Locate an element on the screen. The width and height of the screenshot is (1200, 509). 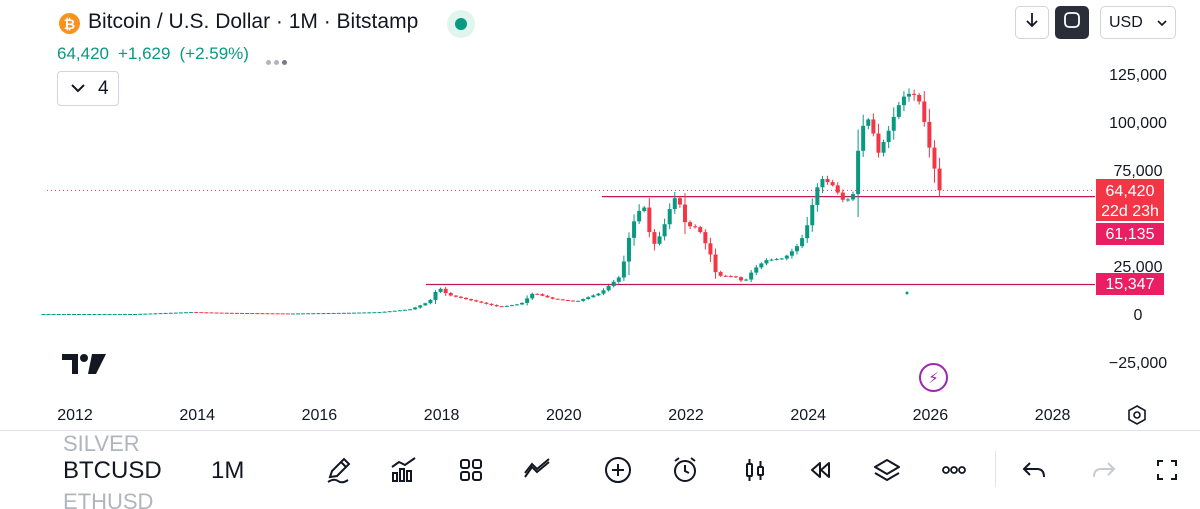
lightning-icon: ⚡ is located at coordinates (933, 377).